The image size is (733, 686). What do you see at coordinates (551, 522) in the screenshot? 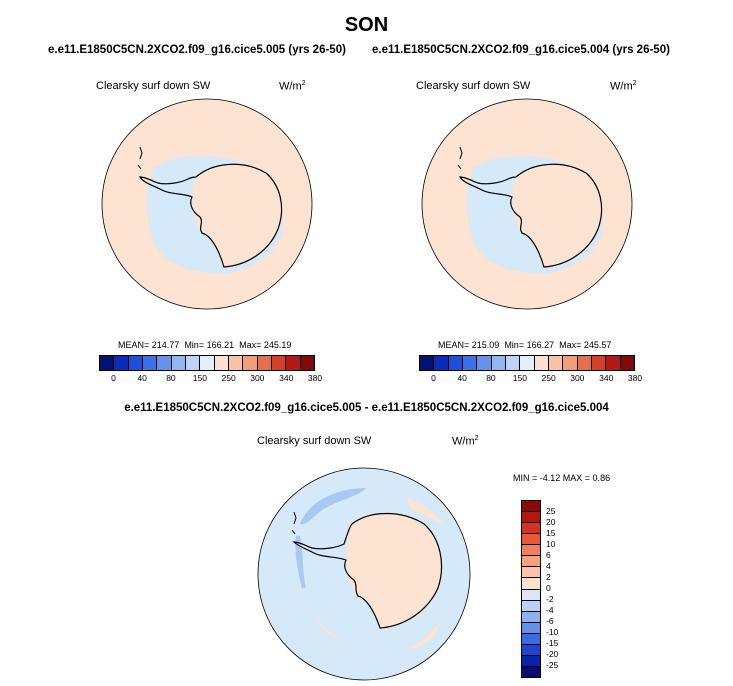
I see `tick-label: 20` at bounding box center [551, 522].